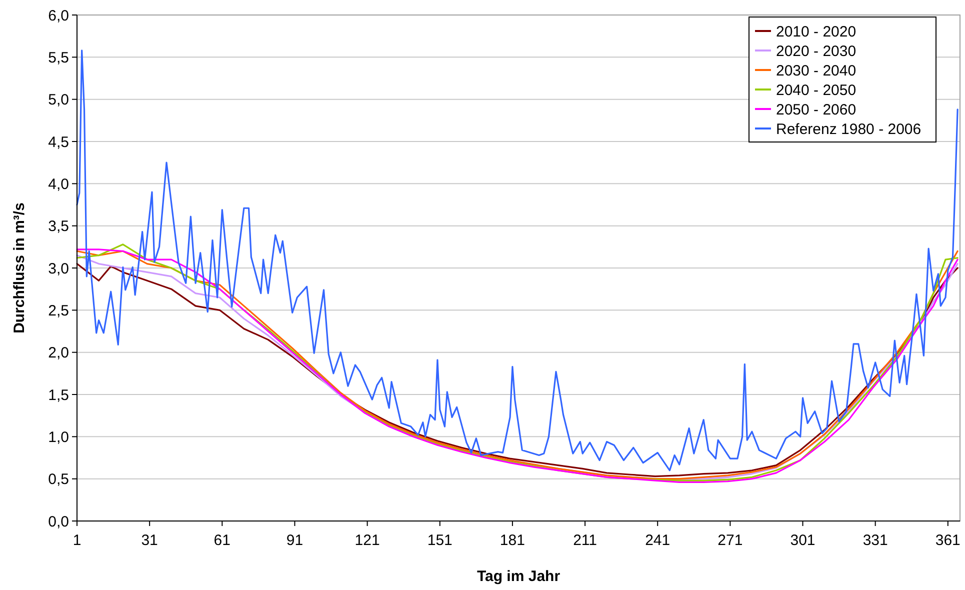 The image size is (965, 590). Describe the element at coordinates (947, 540) in the screenshot. I see `x-tick-label: 361` at that location.